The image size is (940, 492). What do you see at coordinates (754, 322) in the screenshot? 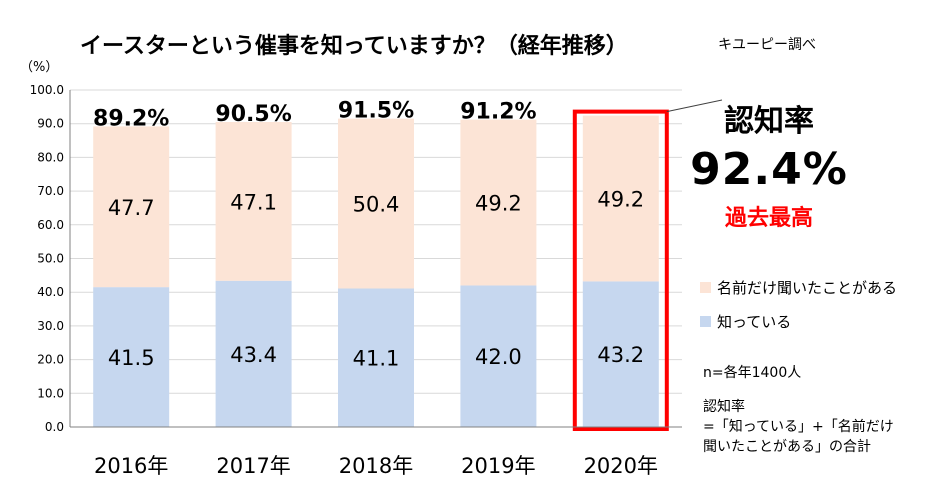
I see `legend-label-known: 知っている` at bounding box center [754, 322].